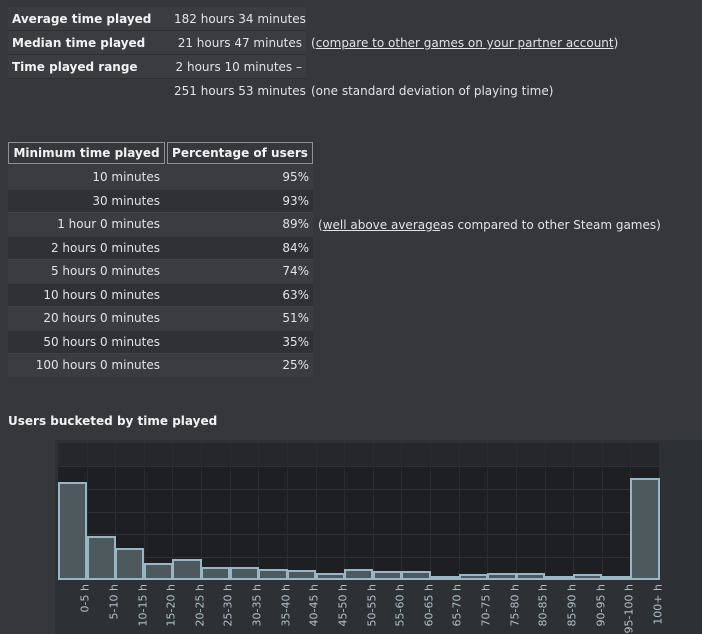 This screenshot has height=634, width=702. What do you see at coordinates (295, 341) in the screenshot?
I see `pct-cell: 35%` at bounding box center [295, 341].